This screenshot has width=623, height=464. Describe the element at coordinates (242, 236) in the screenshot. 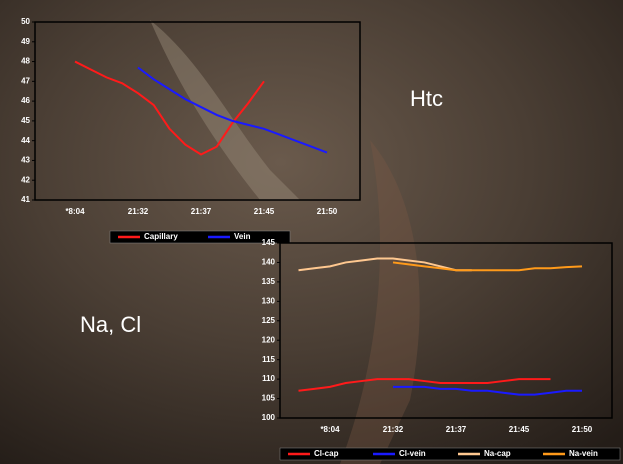

I see `legend-label: Vein` at that location.